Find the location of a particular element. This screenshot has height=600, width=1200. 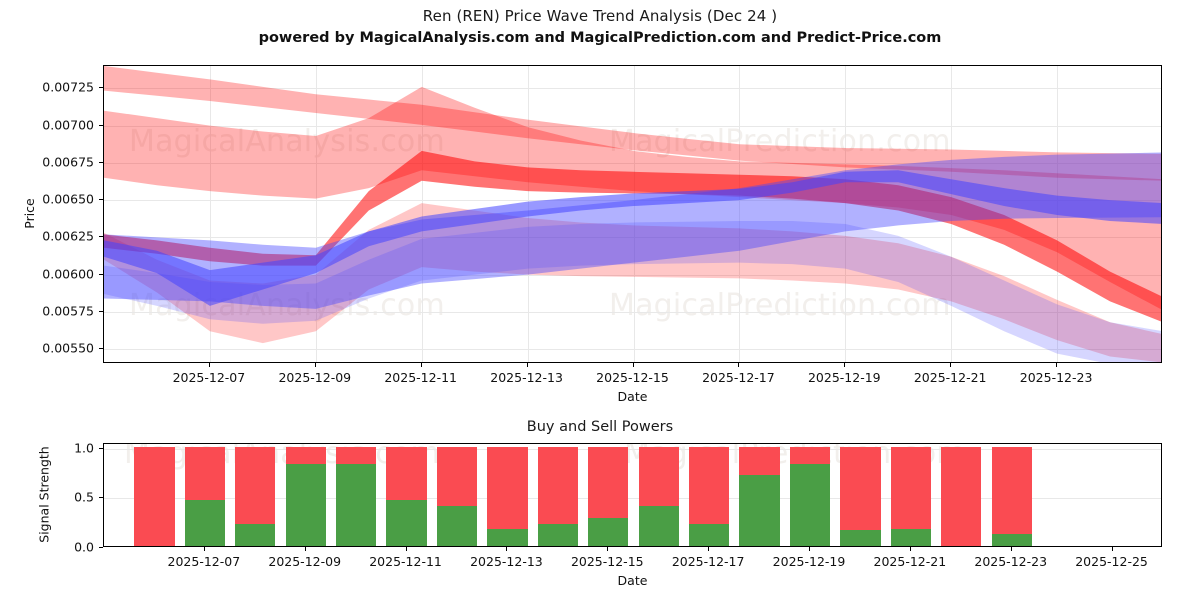

x-axis-tick-label: 2025-12-21 is located at coordinates (910, 561).